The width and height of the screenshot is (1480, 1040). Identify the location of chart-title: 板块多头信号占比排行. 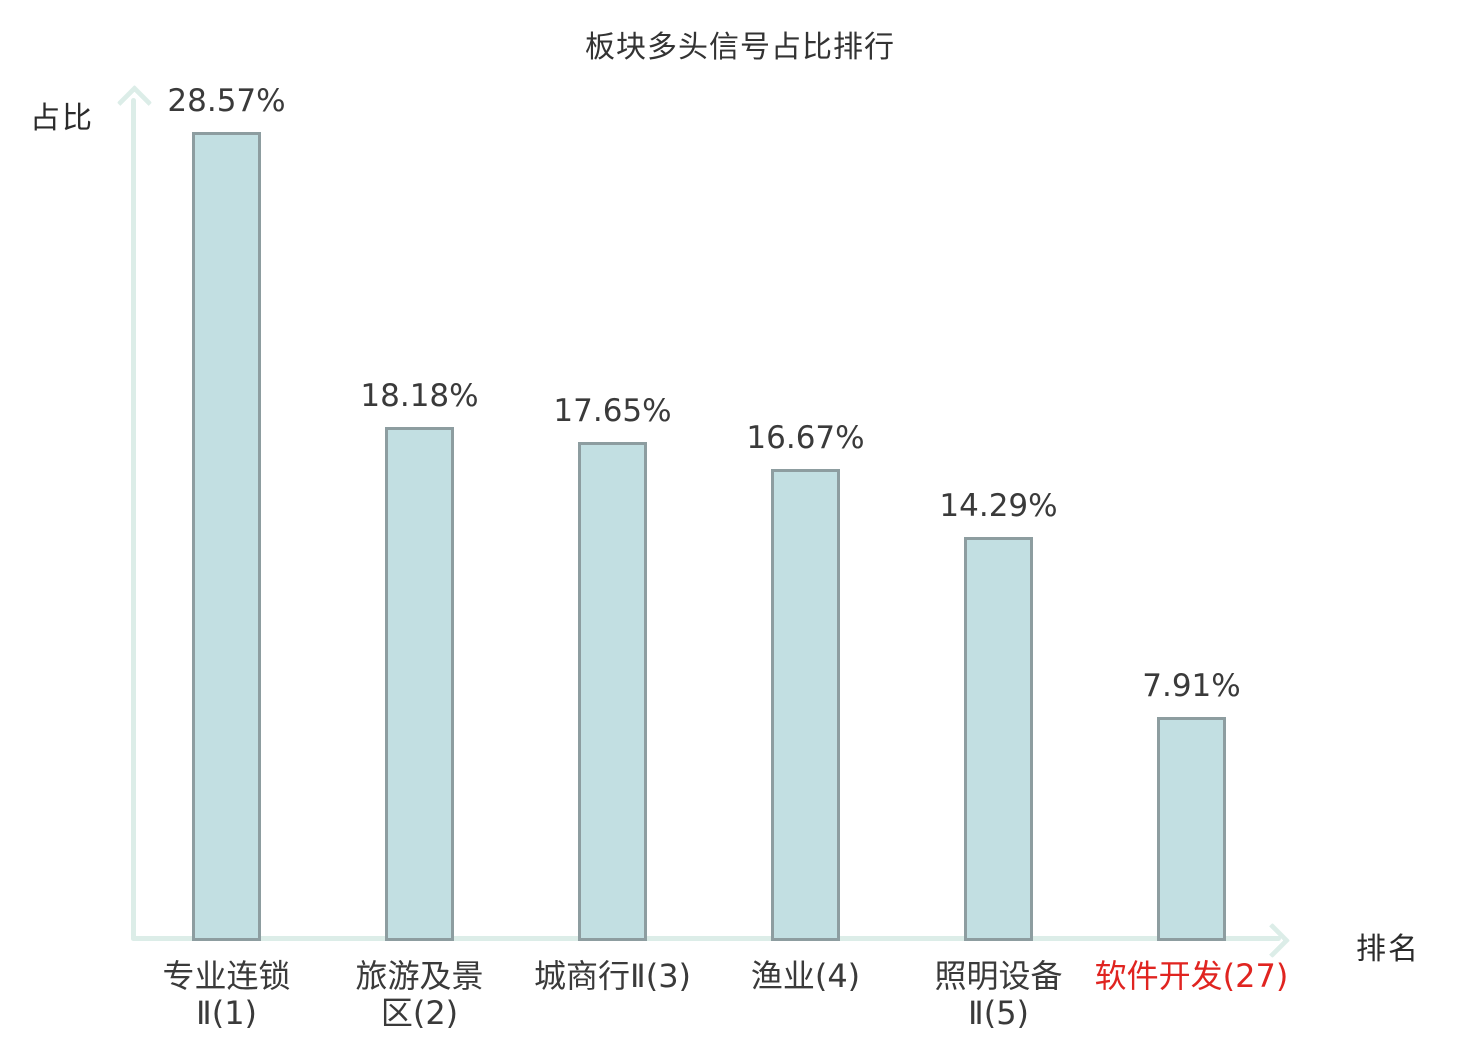
(740, 47).